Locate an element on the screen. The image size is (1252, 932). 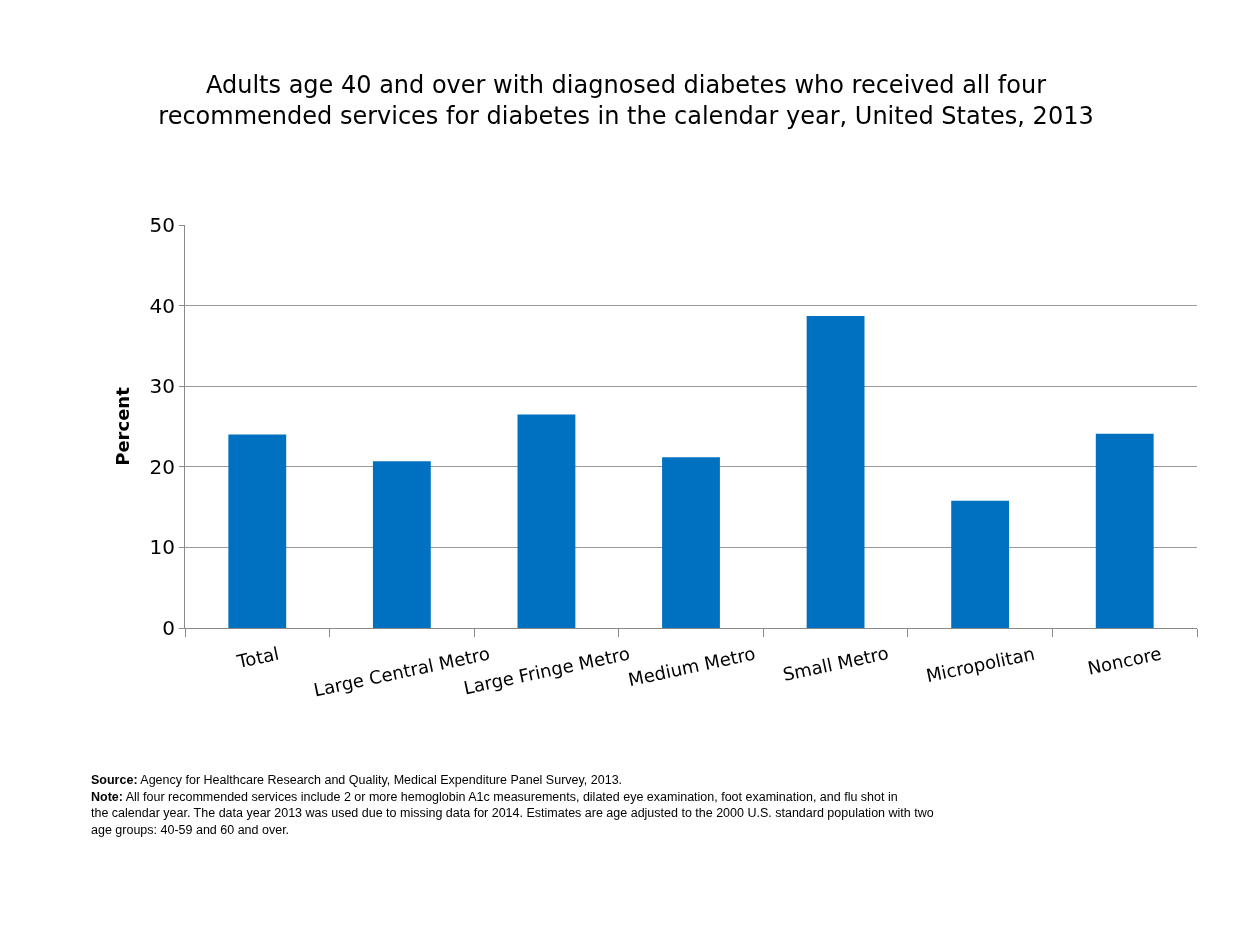
x-tick-label: Noncore is located at coordinates (1124, 660).